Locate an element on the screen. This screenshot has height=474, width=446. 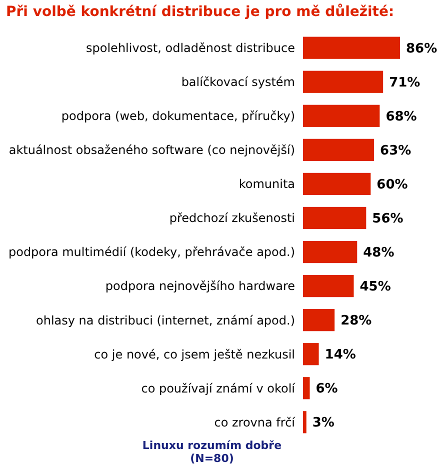
data-label: 56% is located at coordinates (388, 219).